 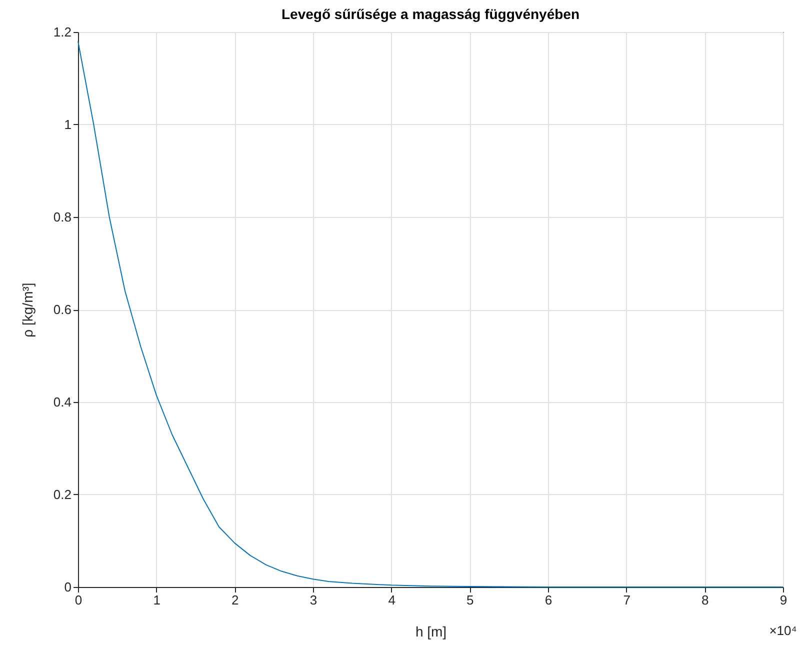 I want to click on y-tick-label: 0.2, so click(x=62, y=494).